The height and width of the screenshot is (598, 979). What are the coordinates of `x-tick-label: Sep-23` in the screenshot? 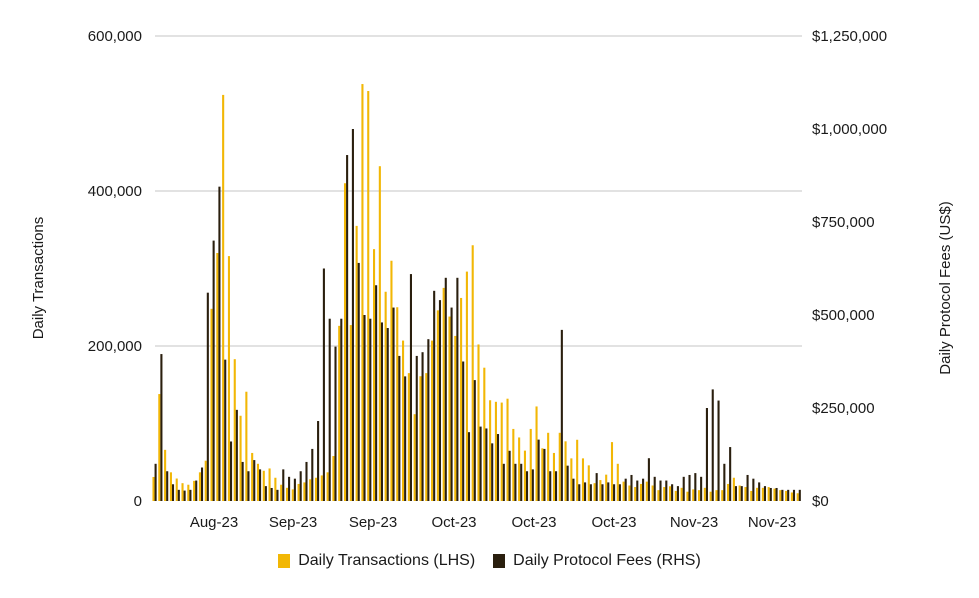 It's located at (293, 522).